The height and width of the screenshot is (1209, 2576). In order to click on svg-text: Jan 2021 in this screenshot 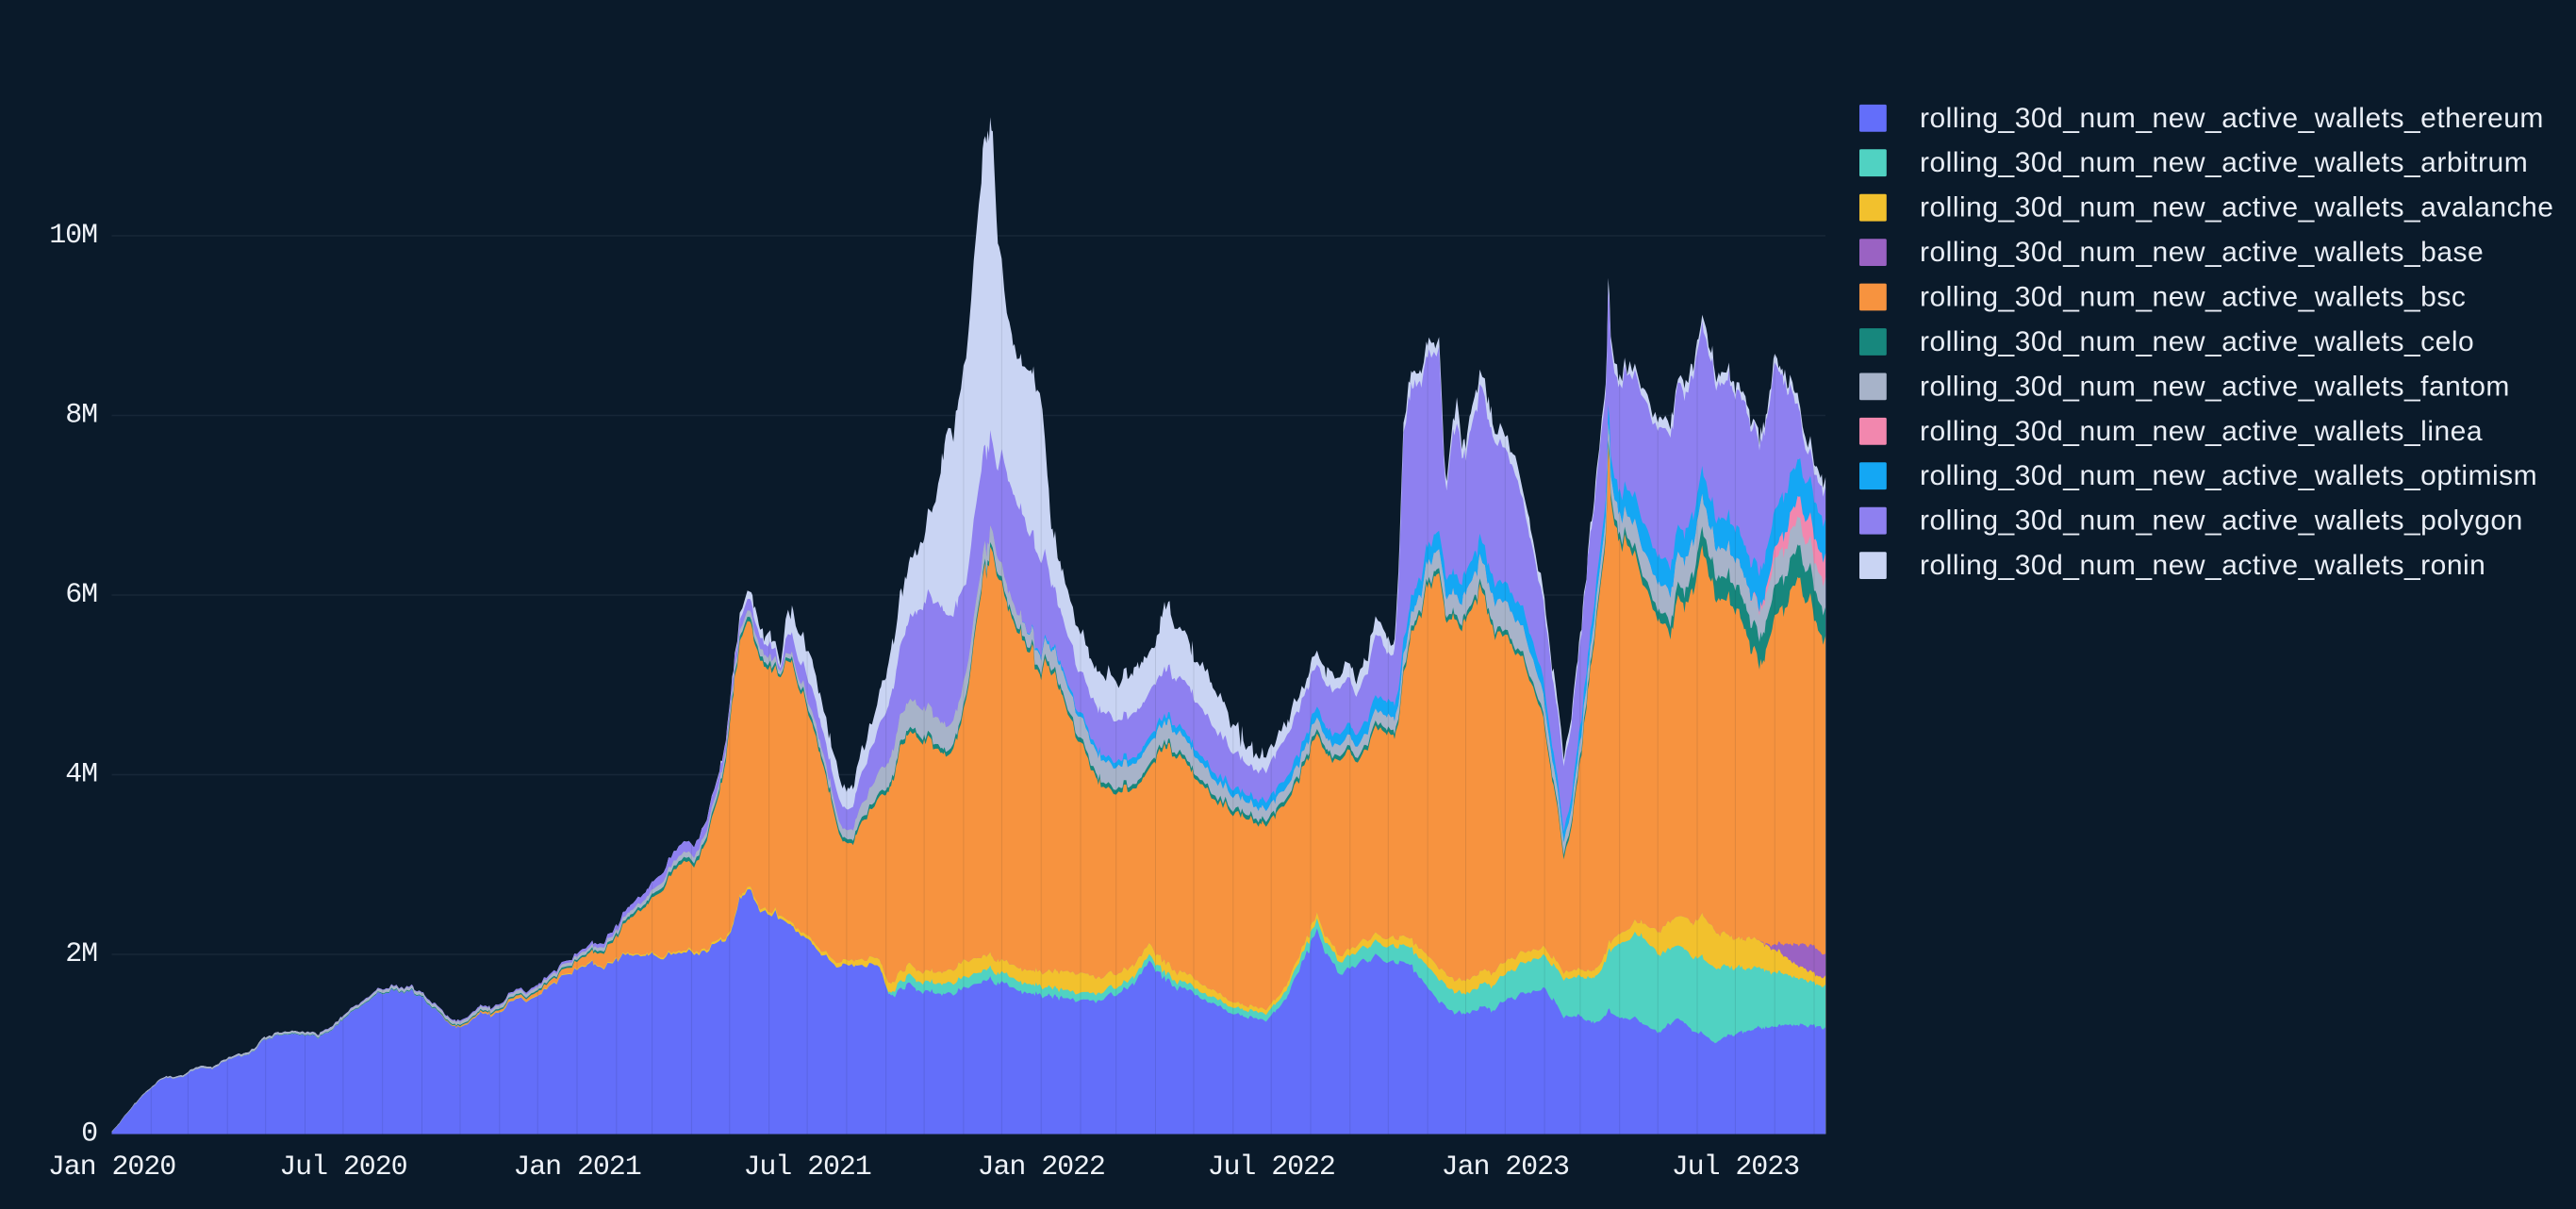, I will do `click(576, 1167)`.